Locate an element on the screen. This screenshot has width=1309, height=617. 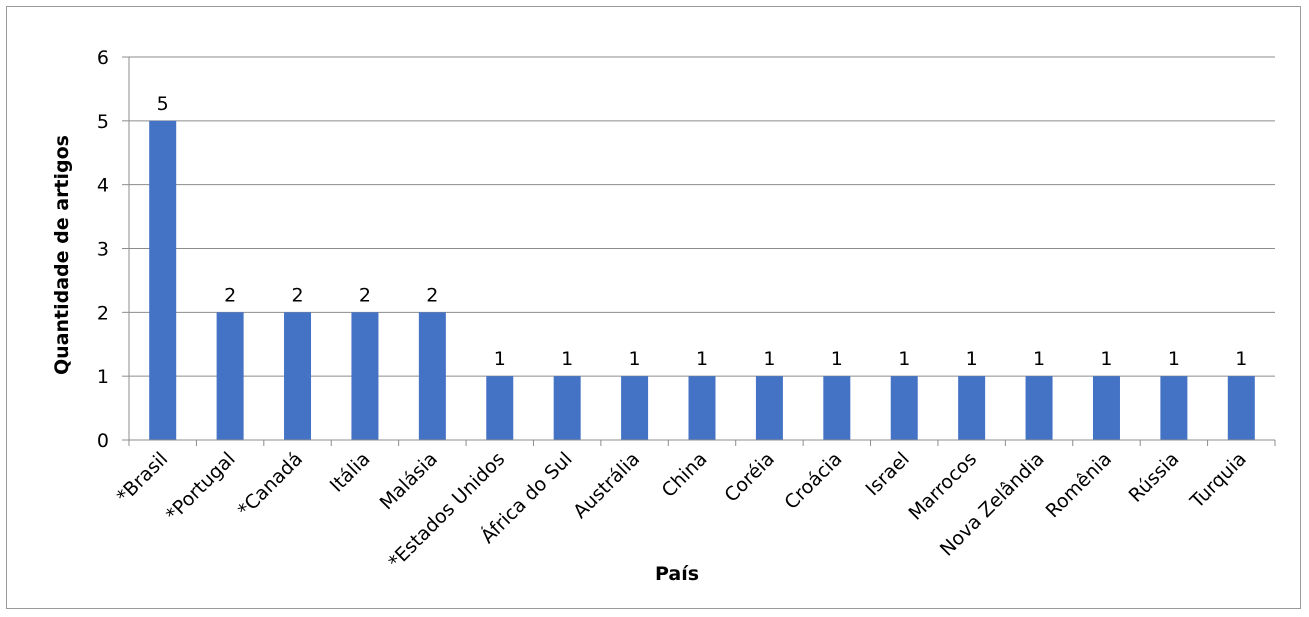
x-tick-label: Croácia is located at coordinates (813, 481).